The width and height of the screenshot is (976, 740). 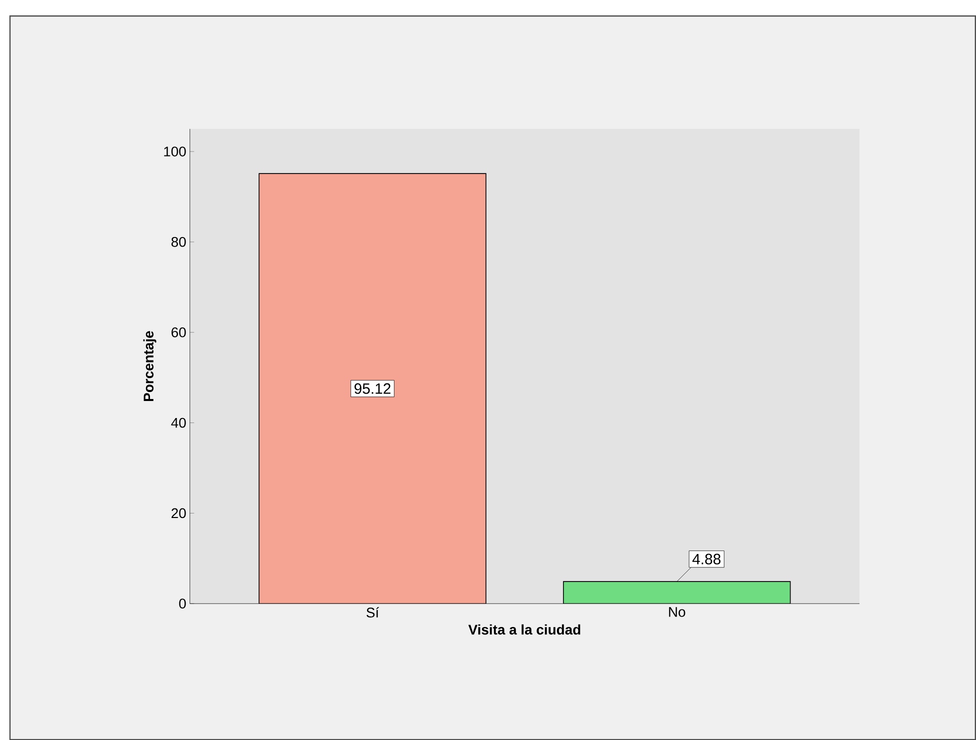 I want to click on y-axis-title: Porcentaje, so click(x=149, y=366).